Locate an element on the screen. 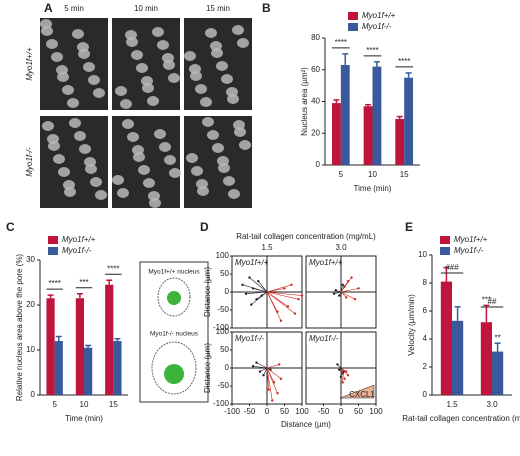 The height and width of the screenshot is (456, 520). y-tick-label: 50 is located at coordinates (224, 273).